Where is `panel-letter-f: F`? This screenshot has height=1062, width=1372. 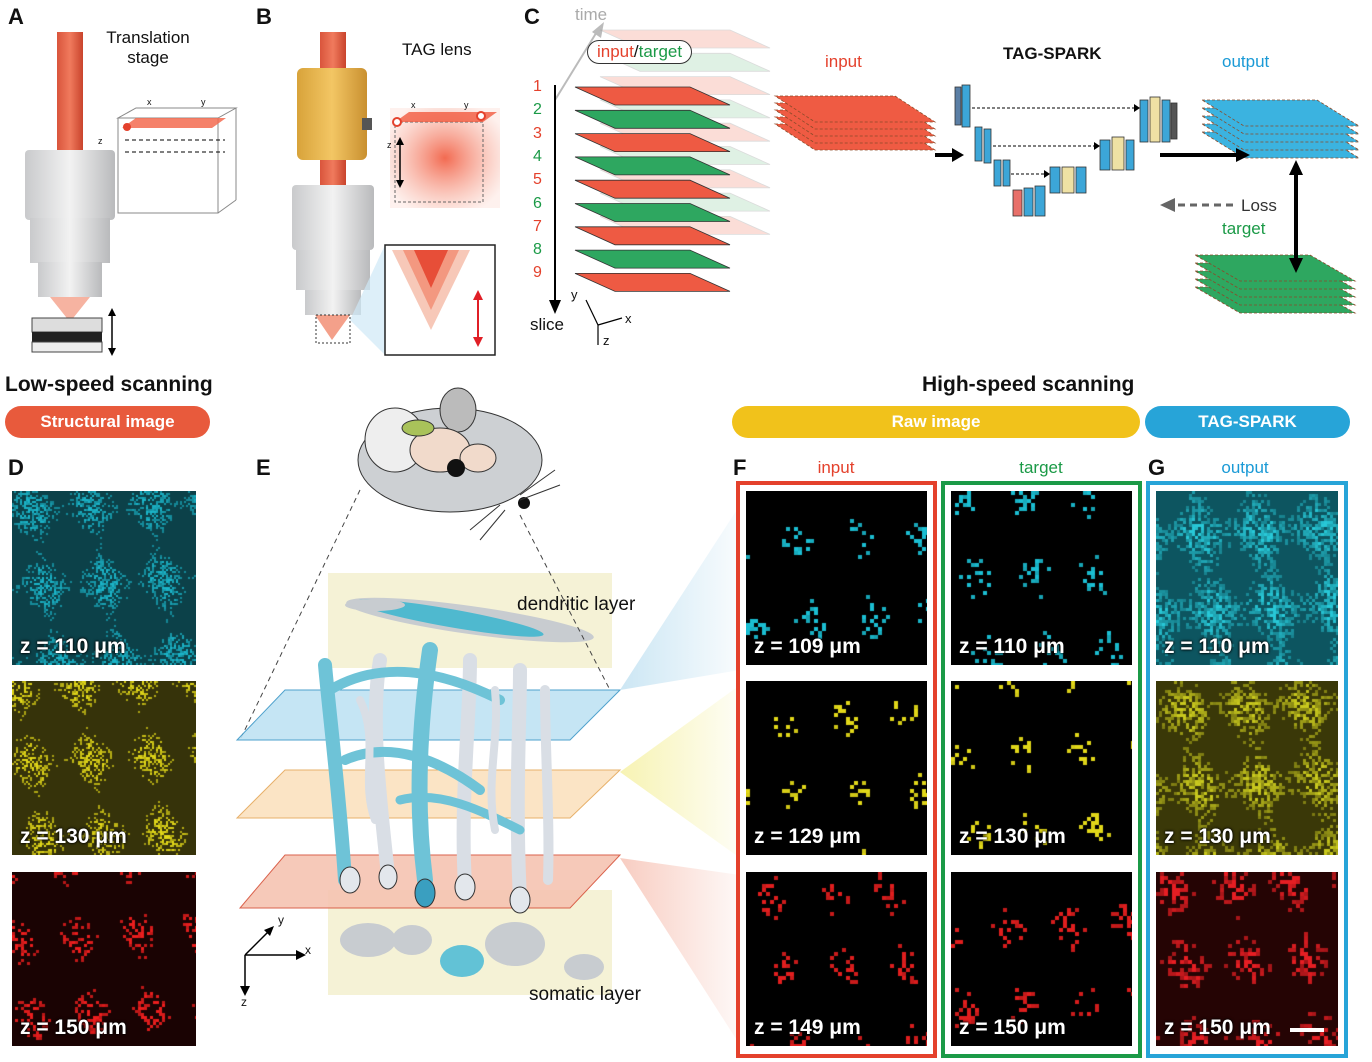 panel-letter-f: F is located at coordinates (740, 467).